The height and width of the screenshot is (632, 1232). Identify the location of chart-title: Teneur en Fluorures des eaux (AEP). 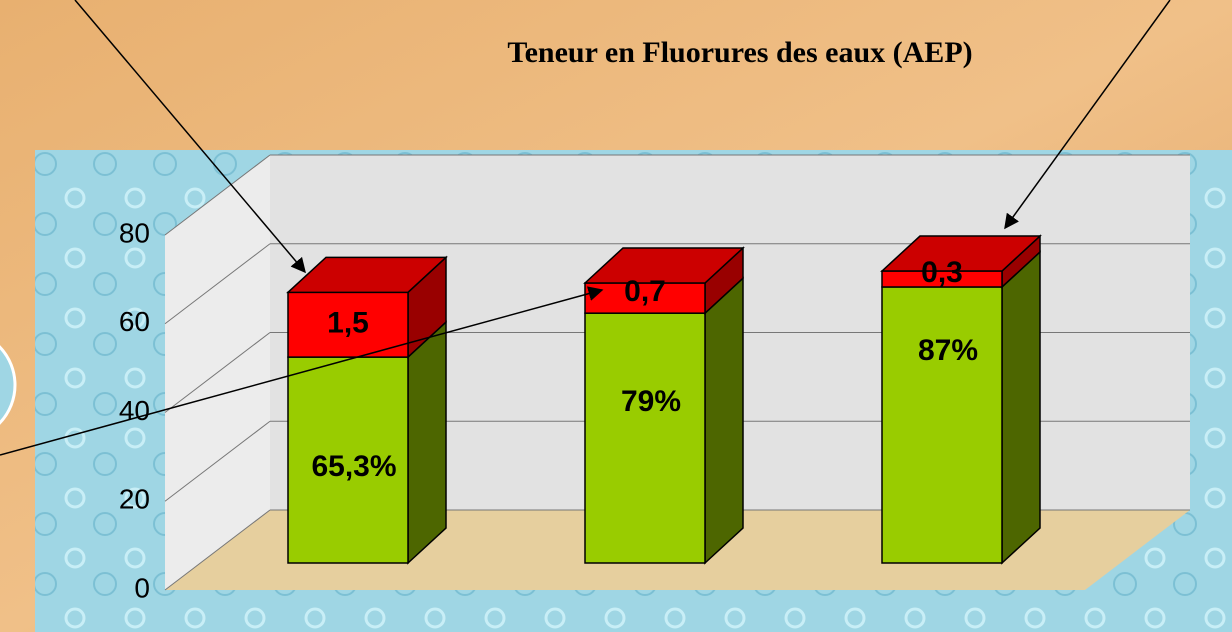
(739, 52).